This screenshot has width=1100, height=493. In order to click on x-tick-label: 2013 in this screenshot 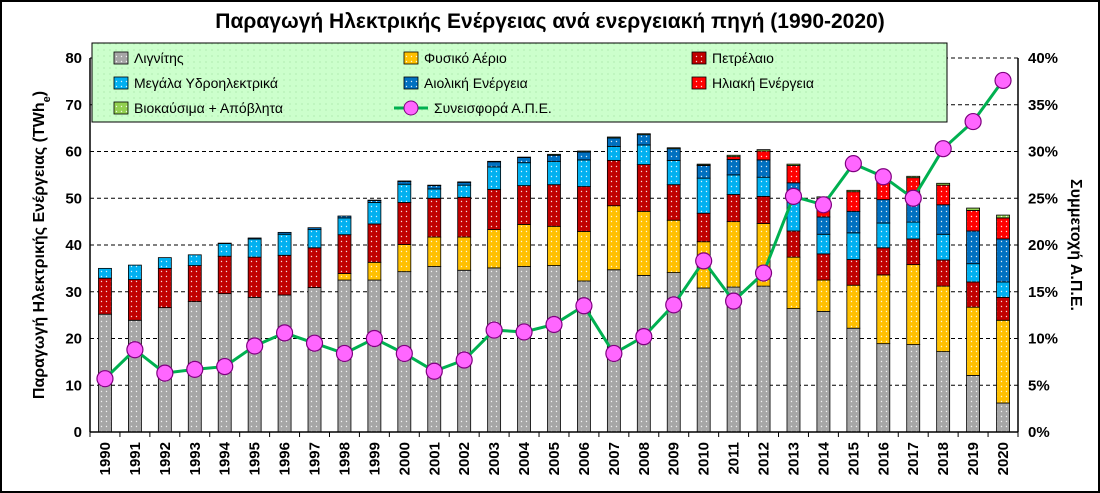, I will do `click(793, 458)`.